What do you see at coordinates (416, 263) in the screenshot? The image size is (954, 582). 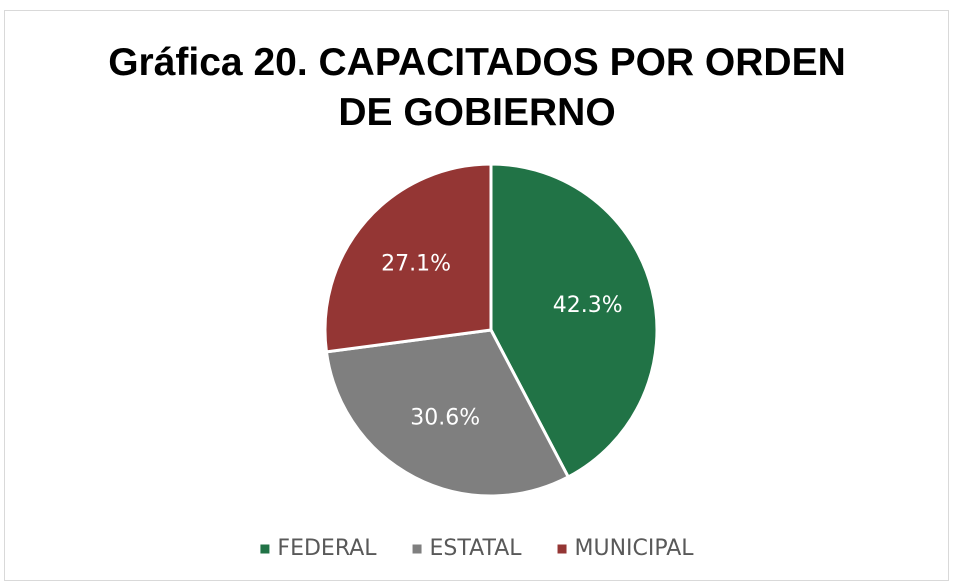 I see `data-label: 27.1%` at bounding box center [416, 263].